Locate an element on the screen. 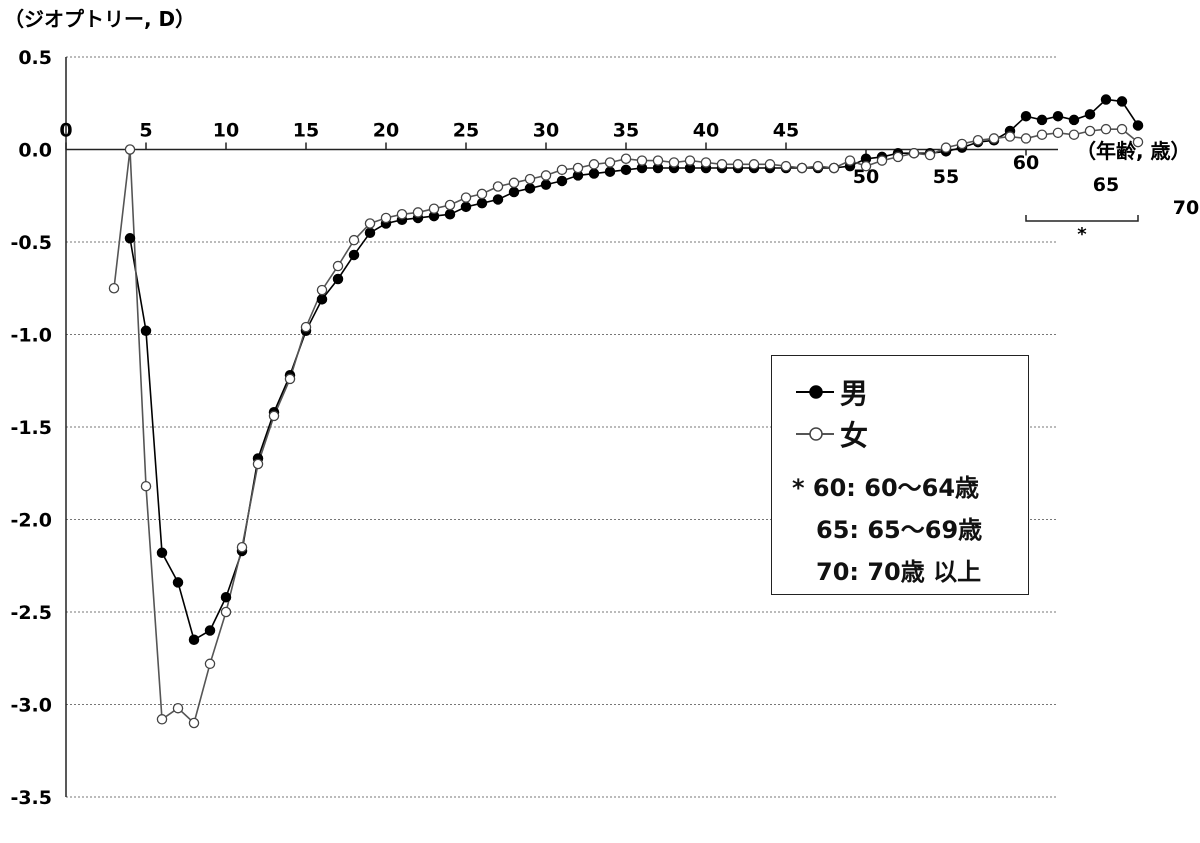 This screenshot has width=1200, height=843. x-tick-label: 45 is located at coordinates (786, 131).